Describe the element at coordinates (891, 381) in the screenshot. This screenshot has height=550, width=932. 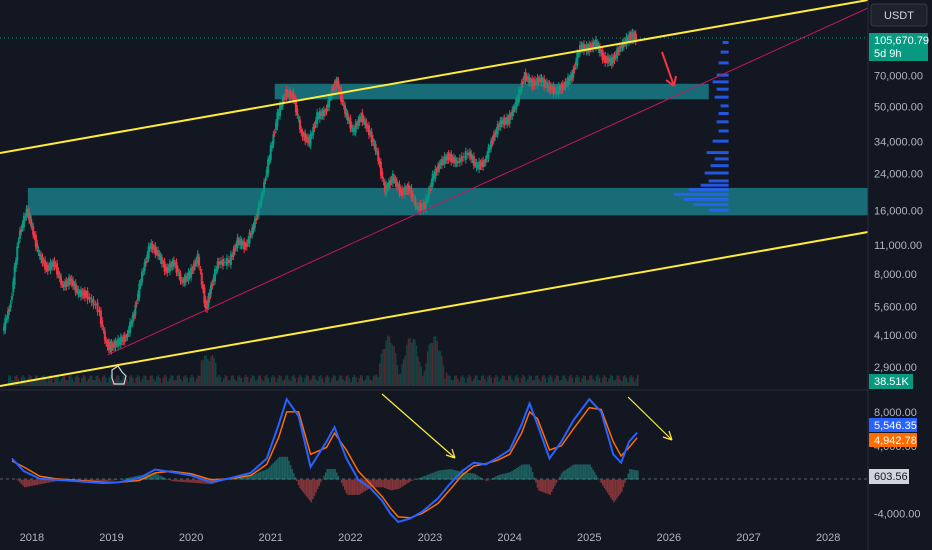
I see `volume-tag` at that location.